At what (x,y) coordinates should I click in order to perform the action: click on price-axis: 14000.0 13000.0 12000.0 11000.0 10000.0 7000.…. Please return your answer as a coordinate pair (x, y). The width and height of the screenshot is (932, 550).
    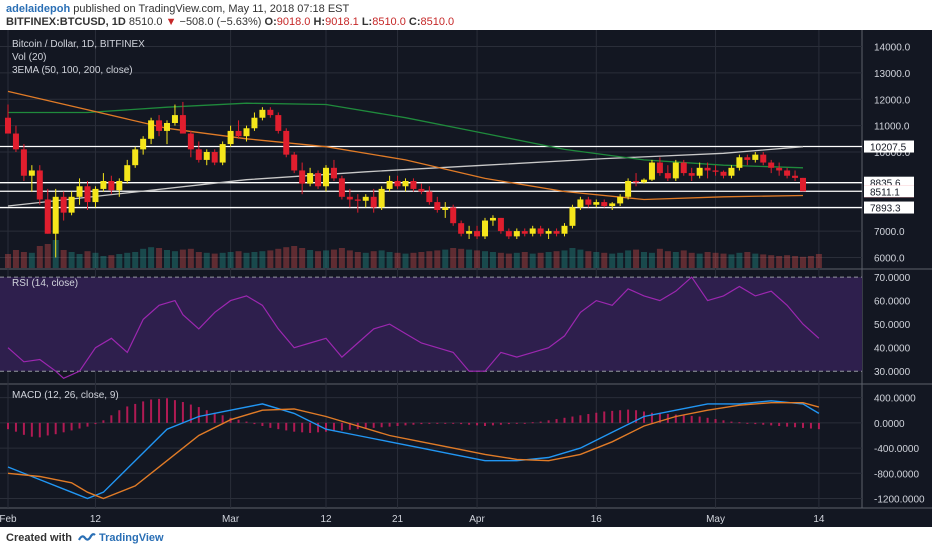
    Looking at the image, I should click on (894, 274).